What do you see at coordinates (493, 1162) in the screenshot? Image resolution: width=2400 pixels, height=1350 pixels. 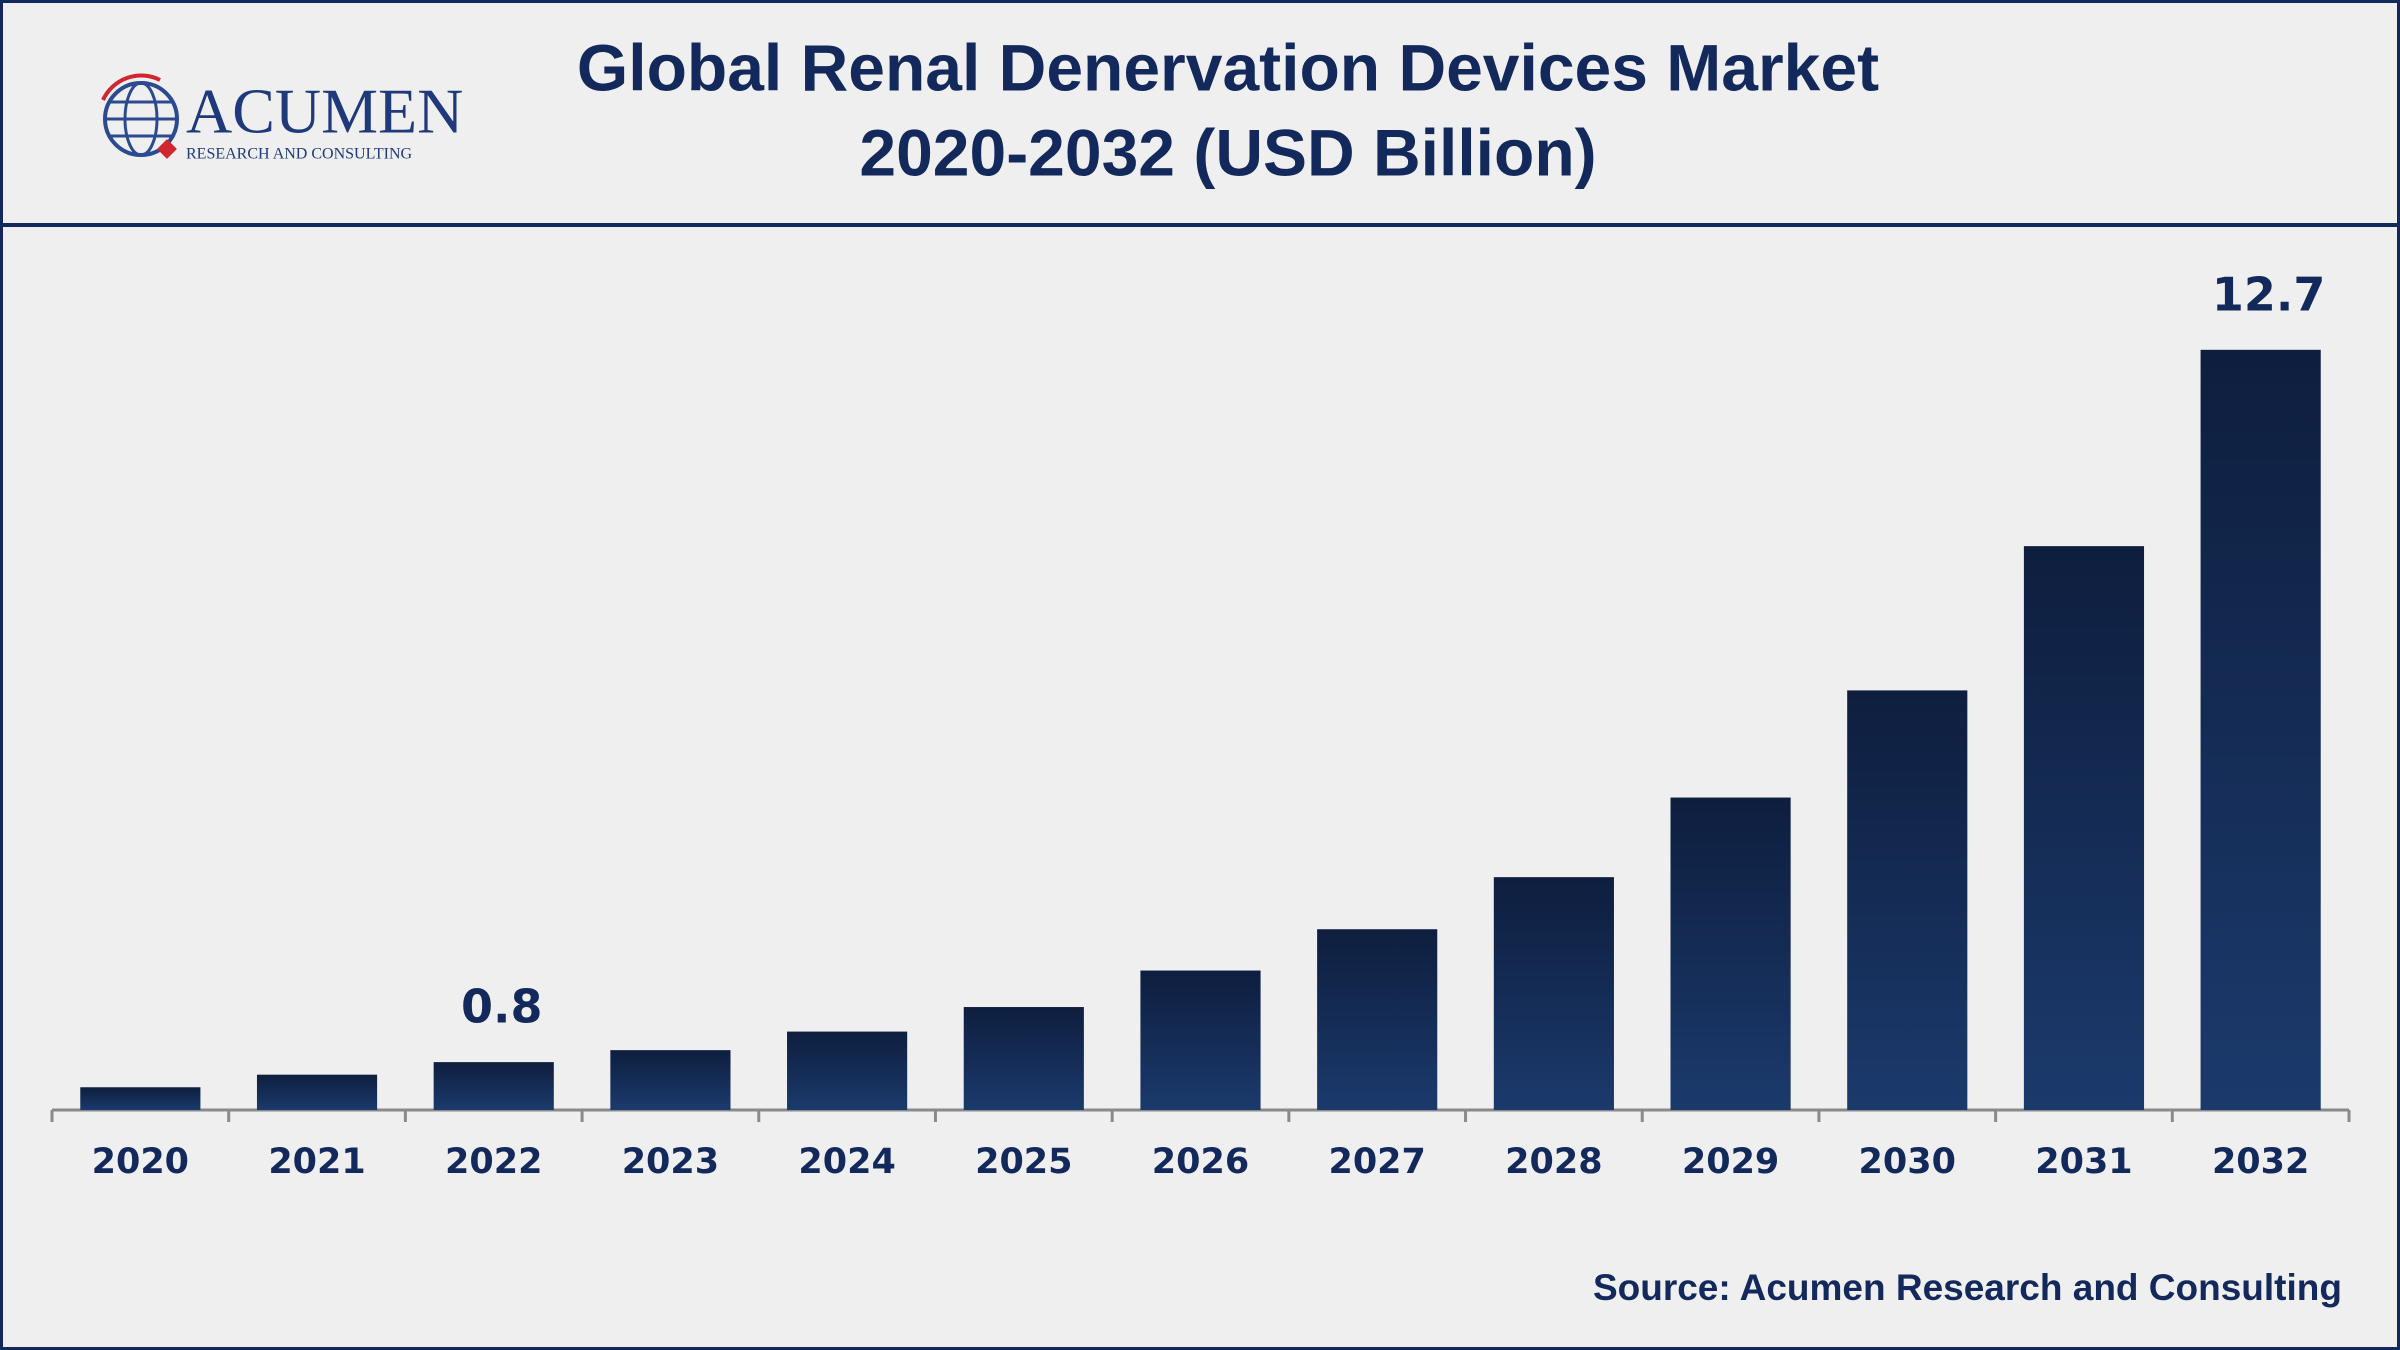 I see `x-tick-label: 2022` at bounding box center [493, 1162].